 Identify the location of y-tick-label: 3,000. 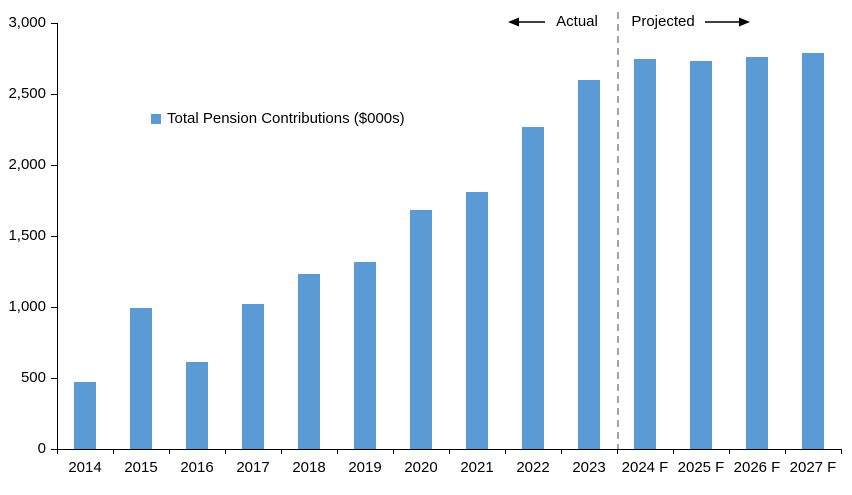
(27, 22).